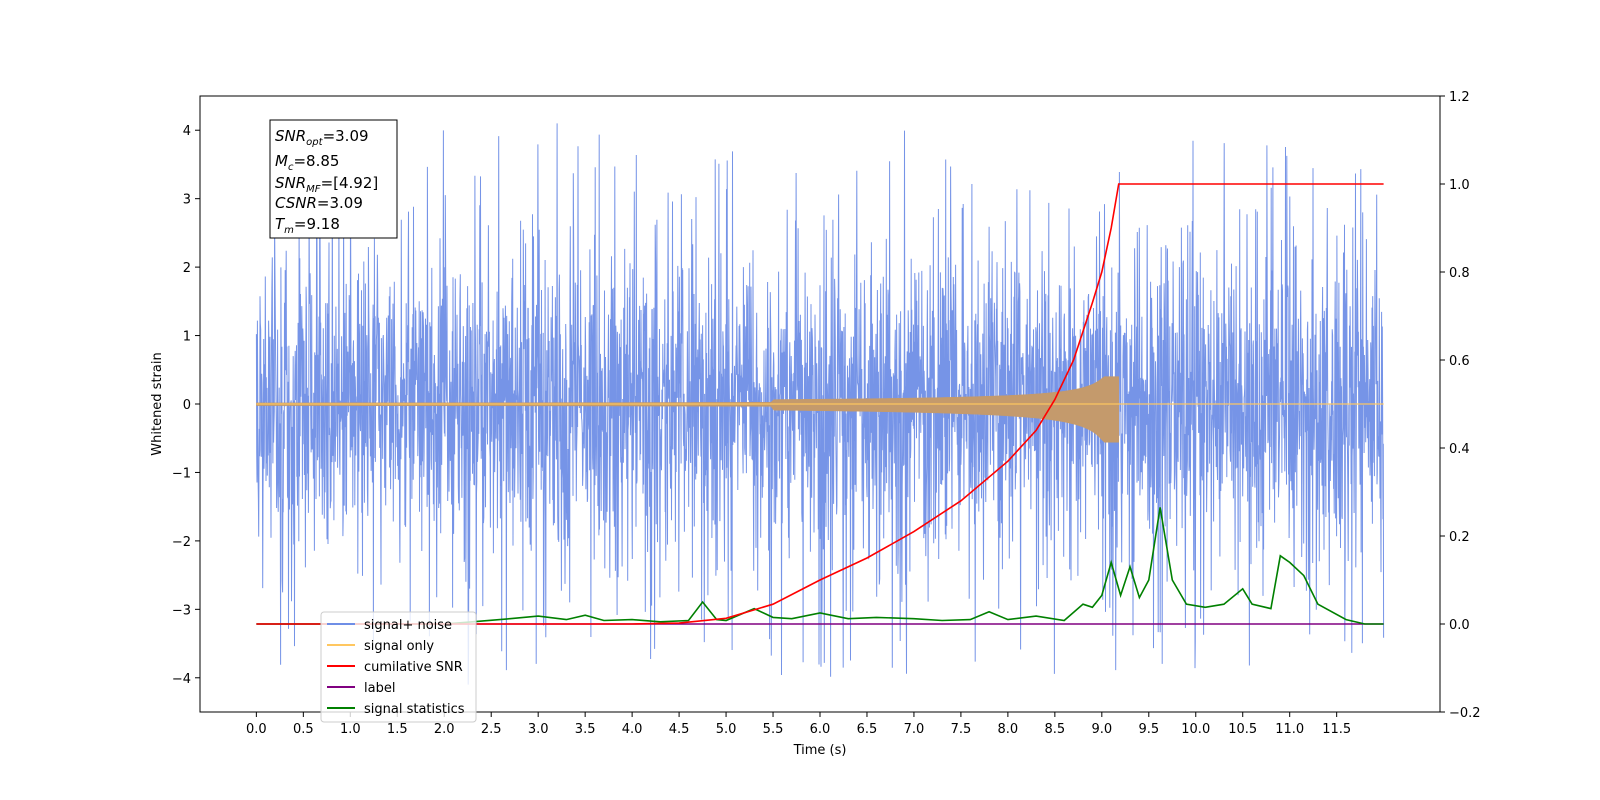 The image size is (1600, 800). What do you see at coordinates (961, 729) in the screenshot?
I see `x-tick-label: 7.5` at bounding box center [961, 729].